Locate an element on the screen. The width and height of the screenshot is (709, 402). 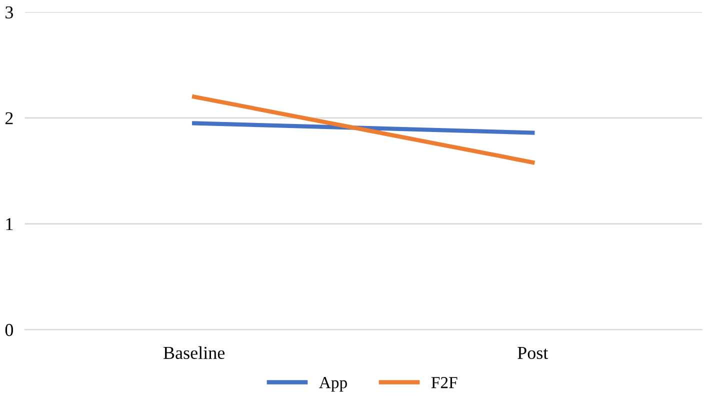
legend-label: F2F is located at coordinates (444, 382).